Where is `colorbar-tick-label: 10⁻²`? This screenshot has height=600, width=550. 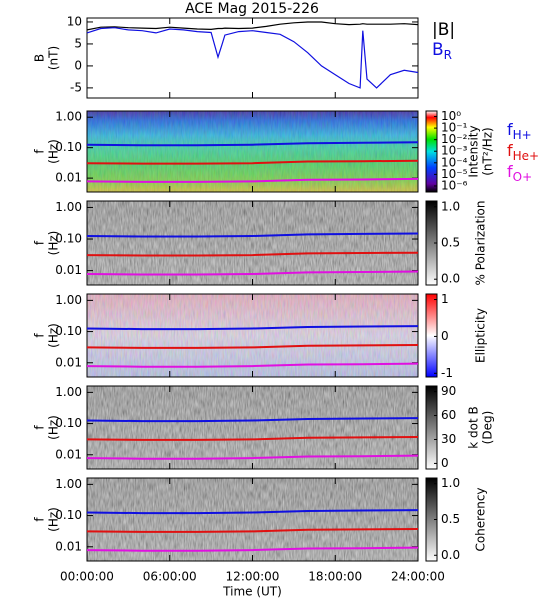
colorbar-tick-label: 10⁻² is located at coordinates (454, 139).